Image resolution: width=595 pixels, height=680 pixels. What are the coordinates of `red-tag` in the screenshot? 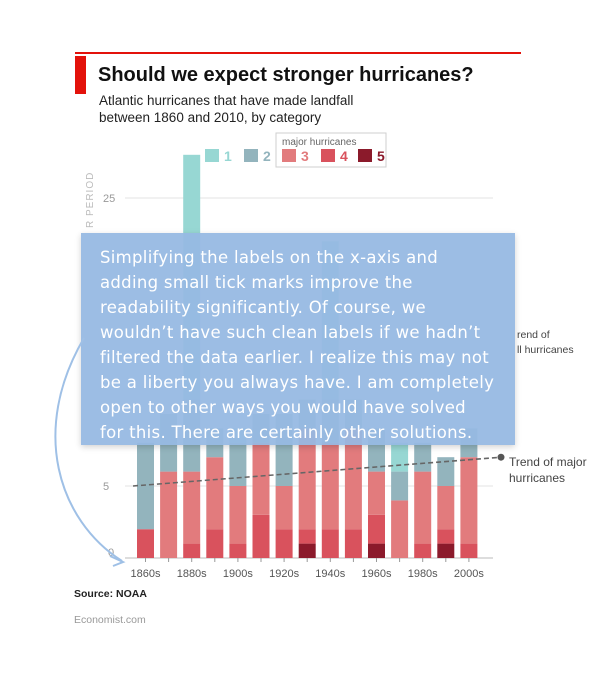 It's located at (80, 75).